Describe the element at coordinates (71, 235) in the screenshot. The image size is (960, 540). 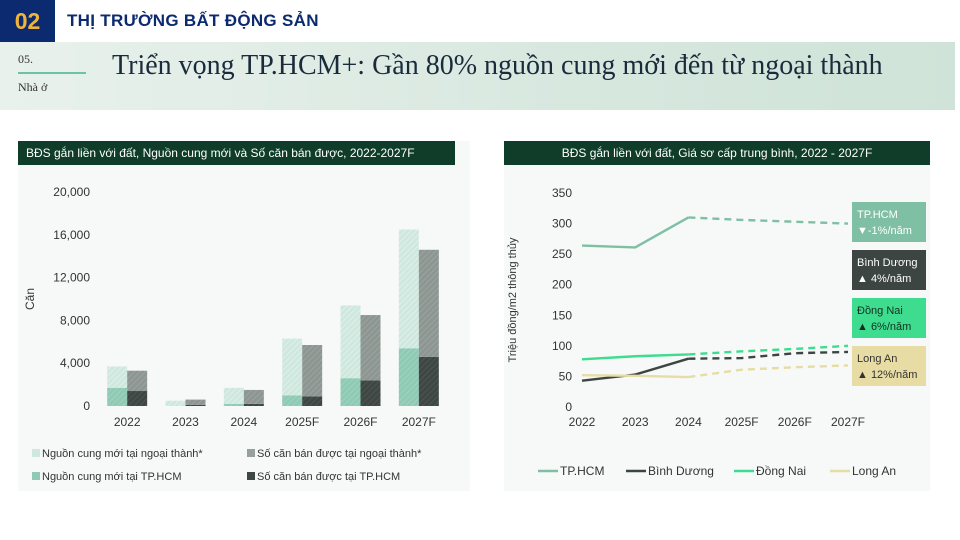
I see `y-tick-label: 16,000` at that location.